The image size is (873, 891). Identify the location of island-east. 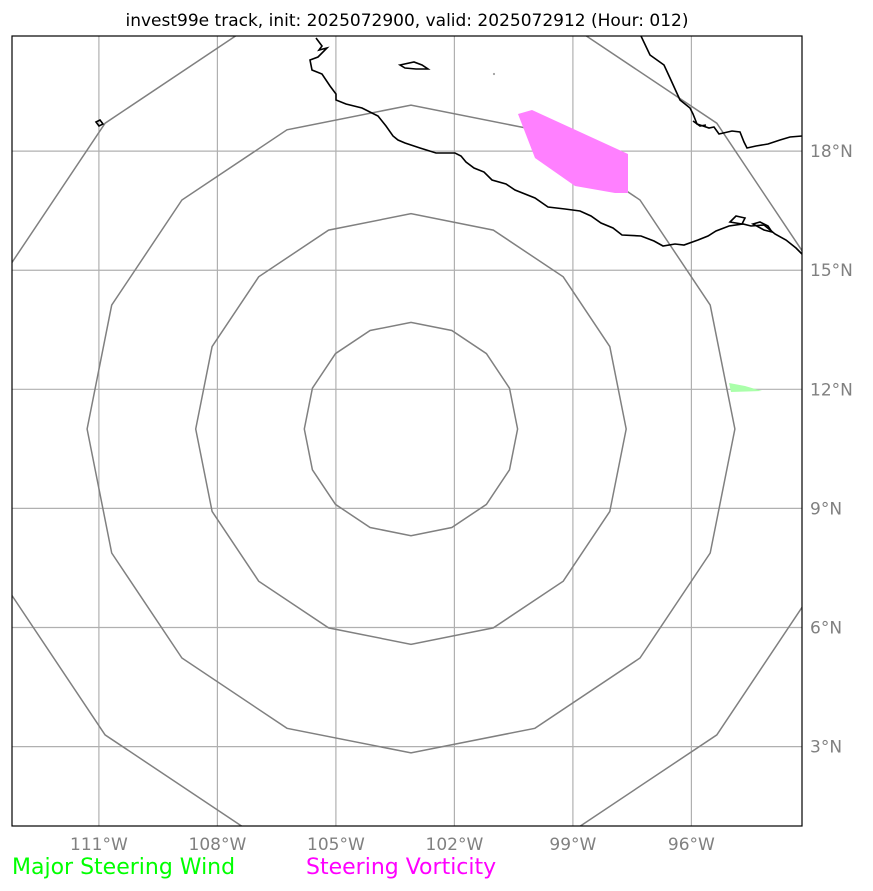
(737, 220).